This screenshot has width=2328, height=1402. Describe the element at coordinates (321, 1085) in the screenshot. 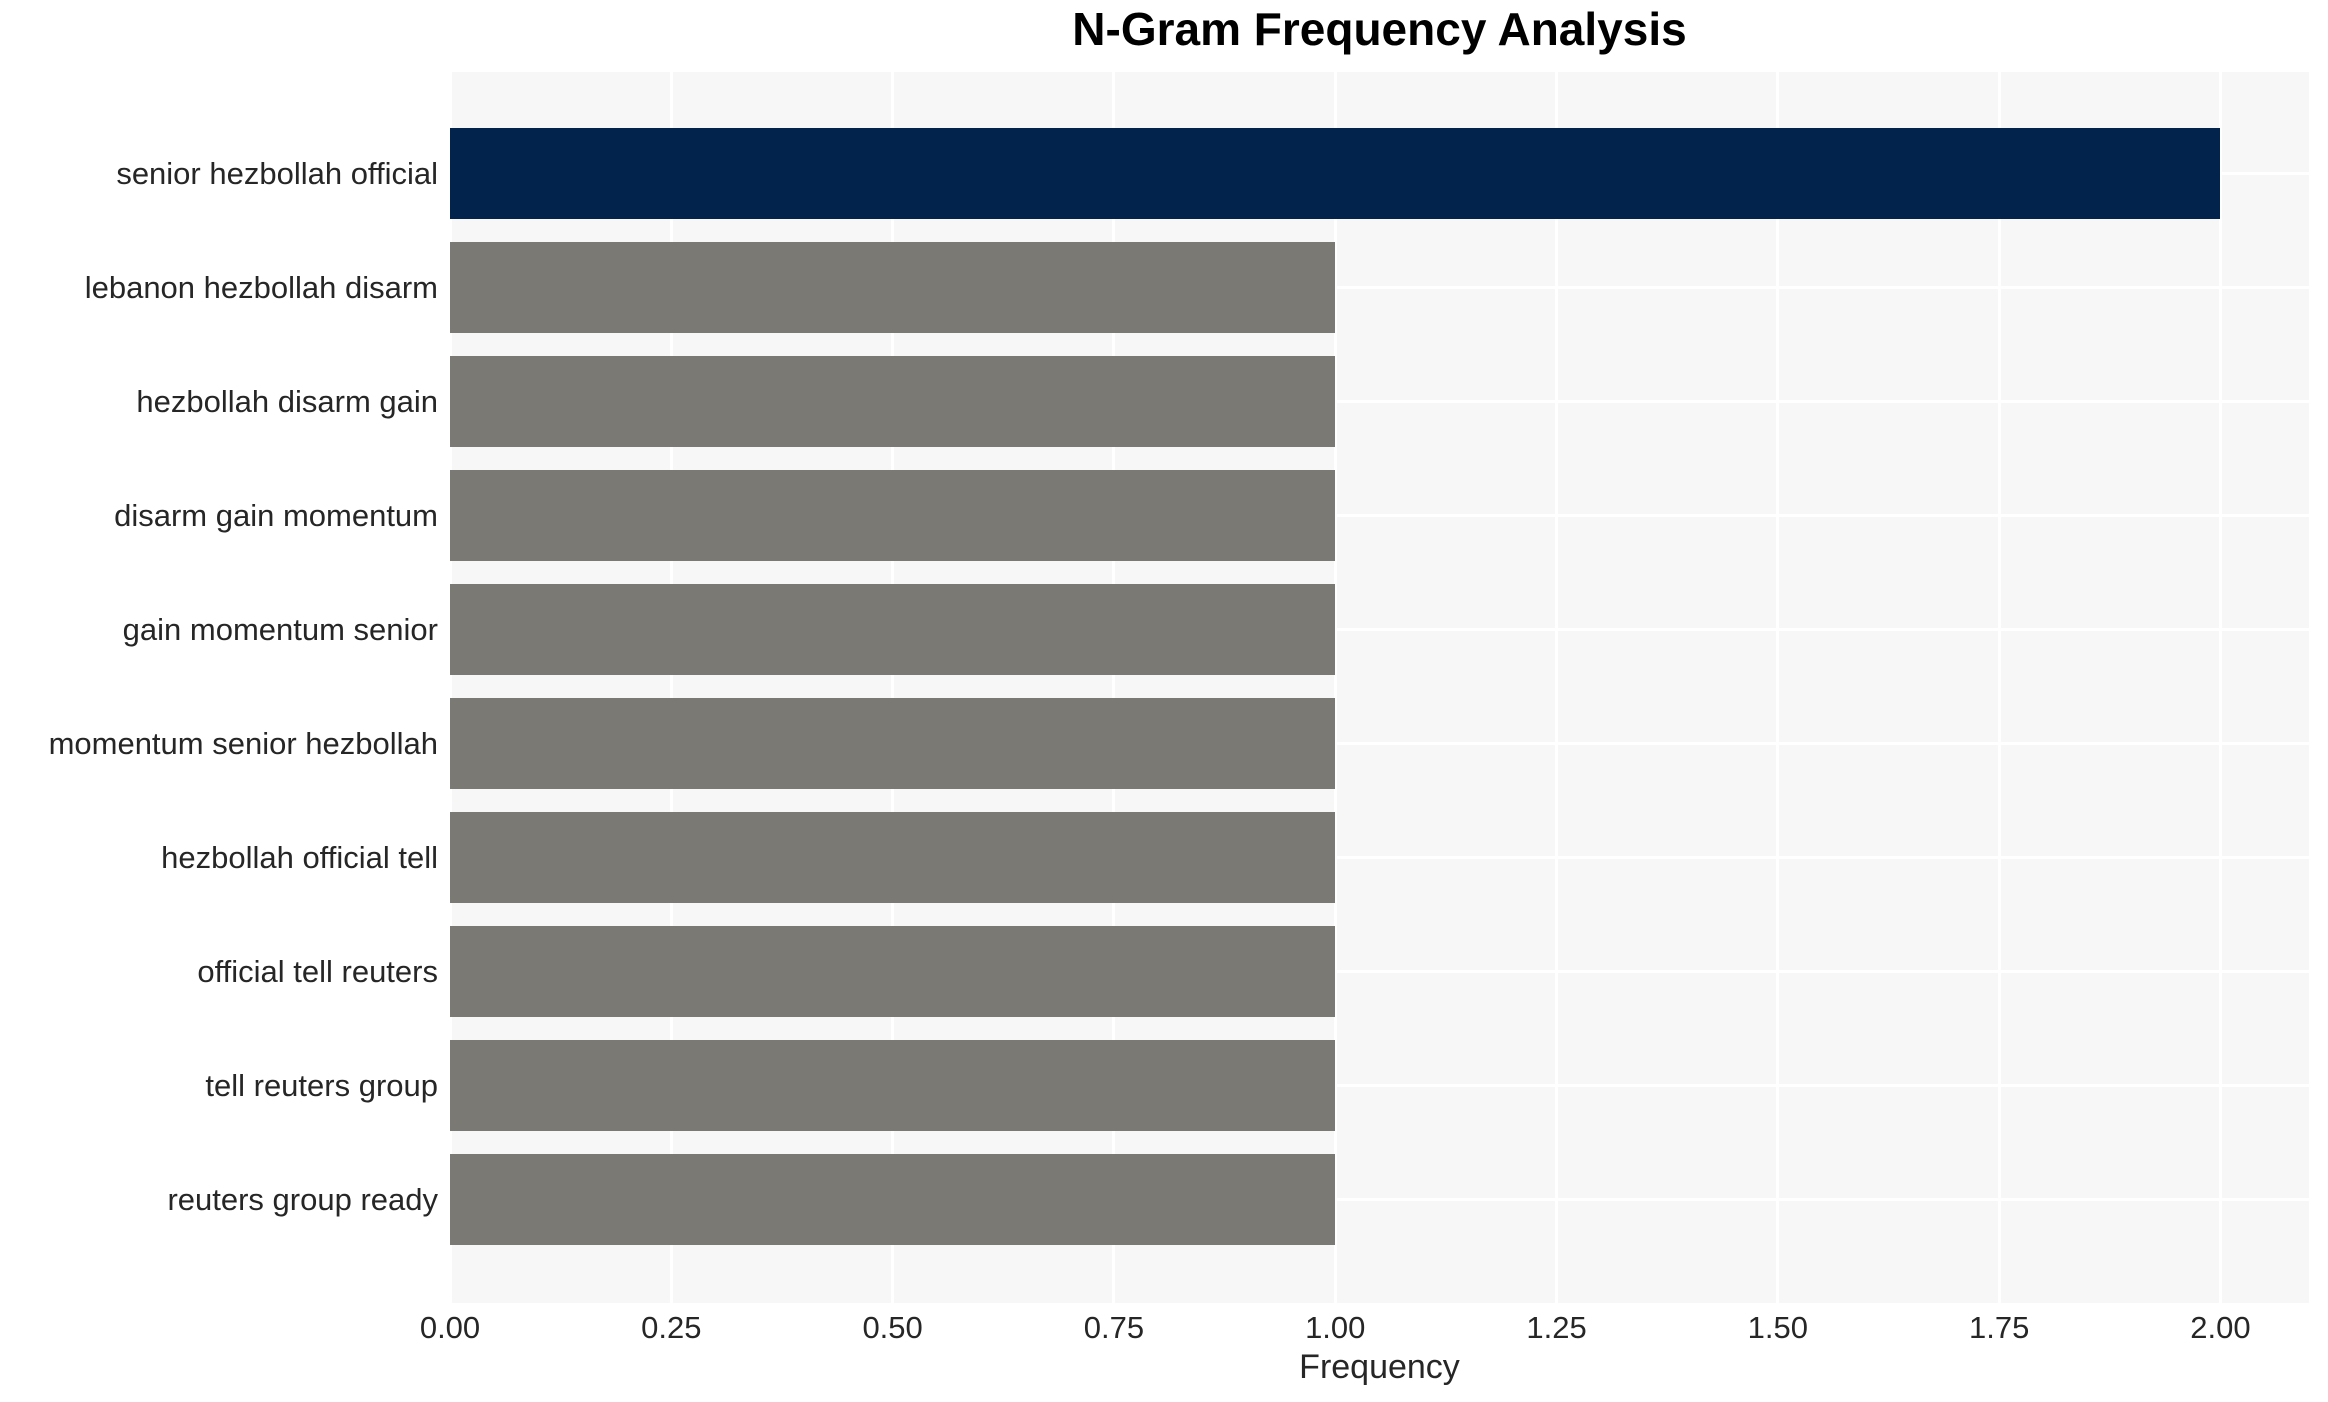

I see `y-tick-label: tell reuters group` at that location.